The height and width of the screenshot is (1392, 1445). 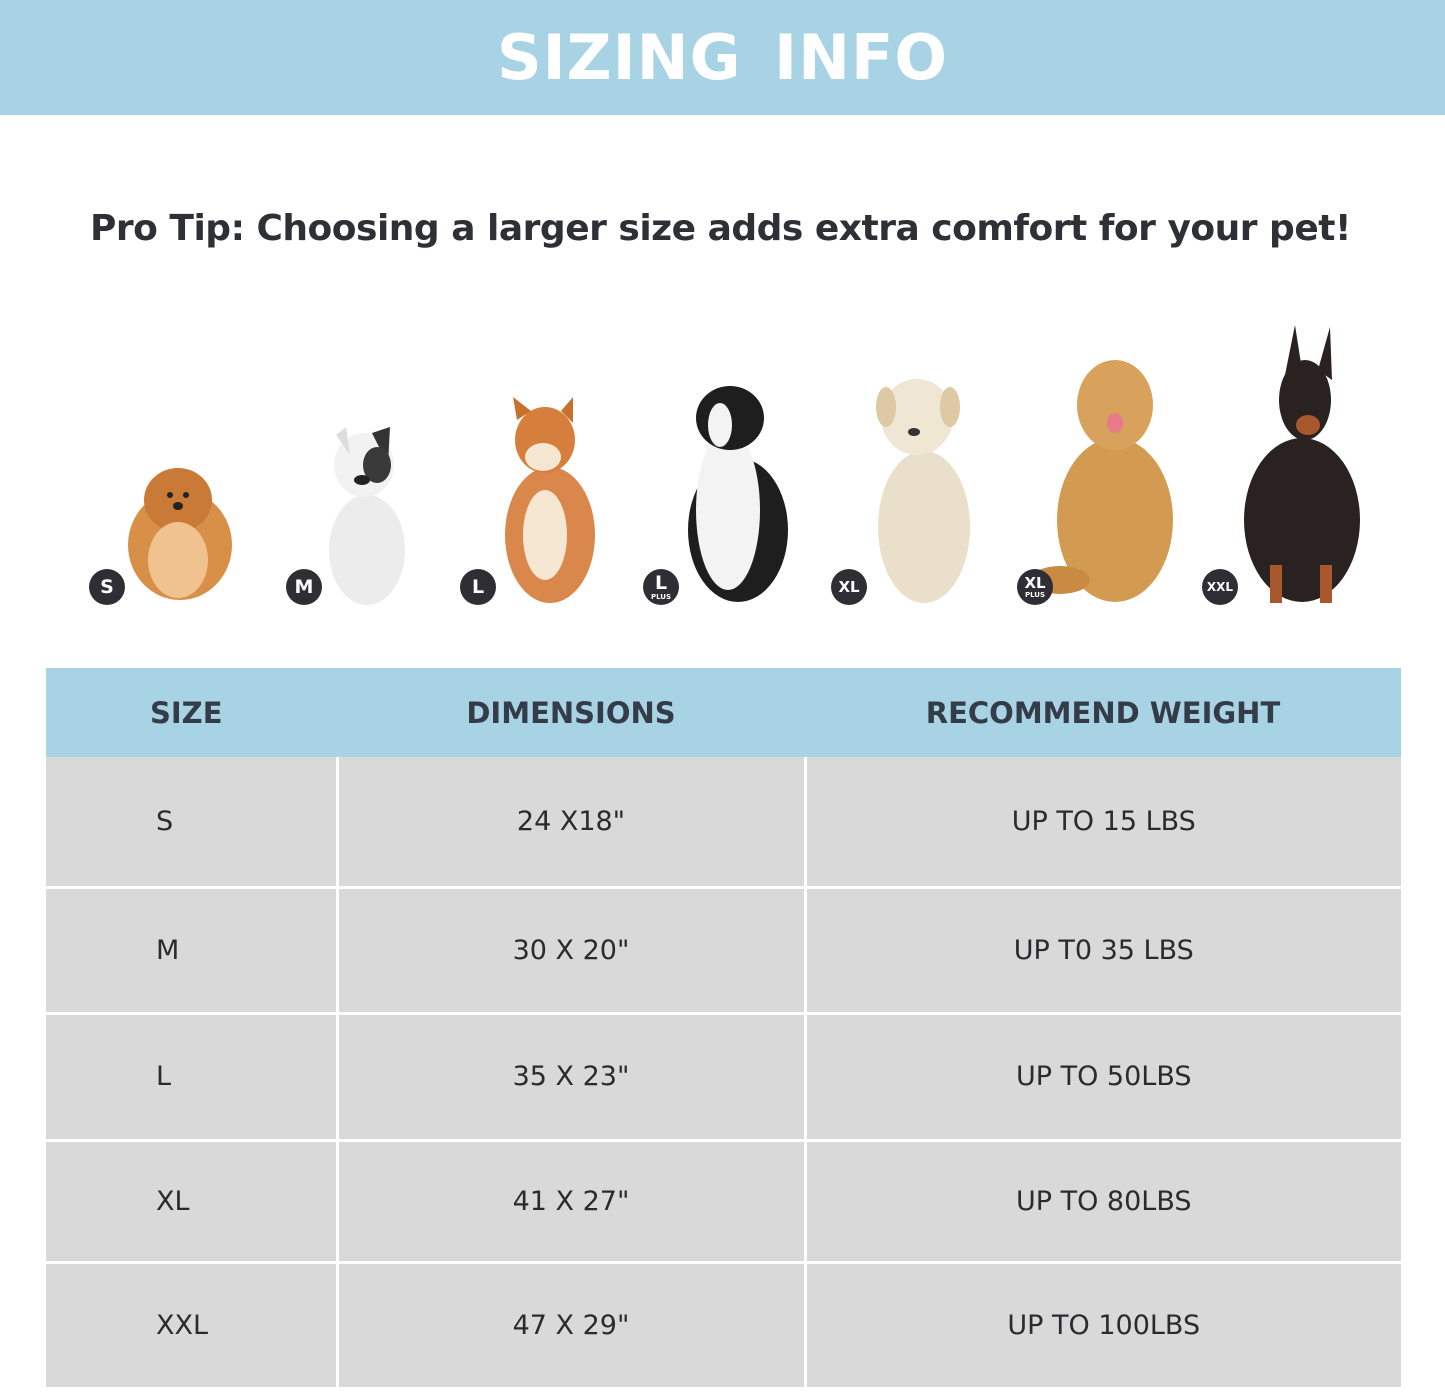 What do you see at coordinates (1103, 823) in the screenshot?
I see `weight-cell: UP TO 15 LBS` at bounding box center [1103, 823].